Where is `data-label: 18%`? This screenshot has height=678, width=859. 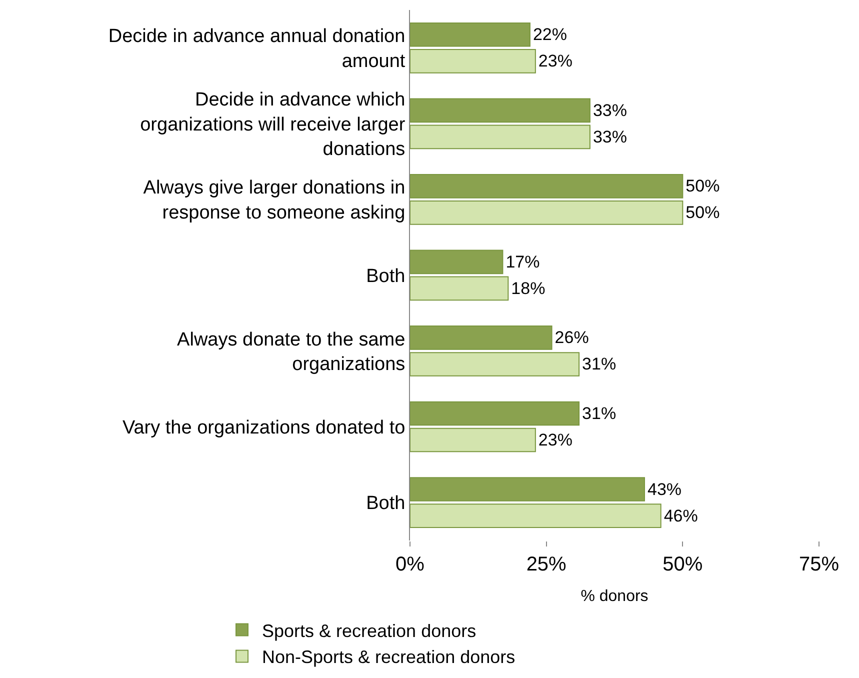 data-label: 18% is located at coordinates (528, 288).